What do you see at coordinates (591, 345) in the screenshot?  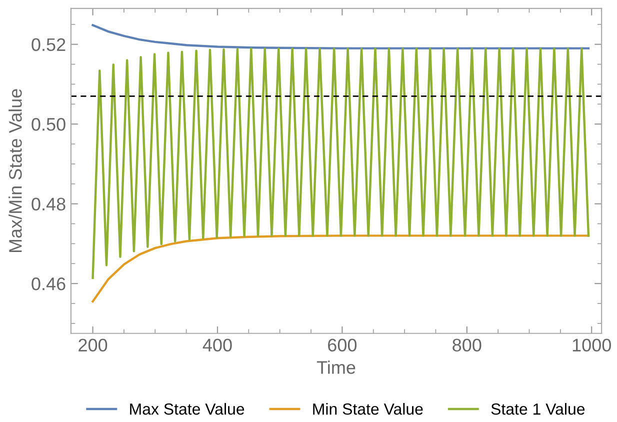 I see `x-tick-label: 1000` at bounding box center [591, 345].